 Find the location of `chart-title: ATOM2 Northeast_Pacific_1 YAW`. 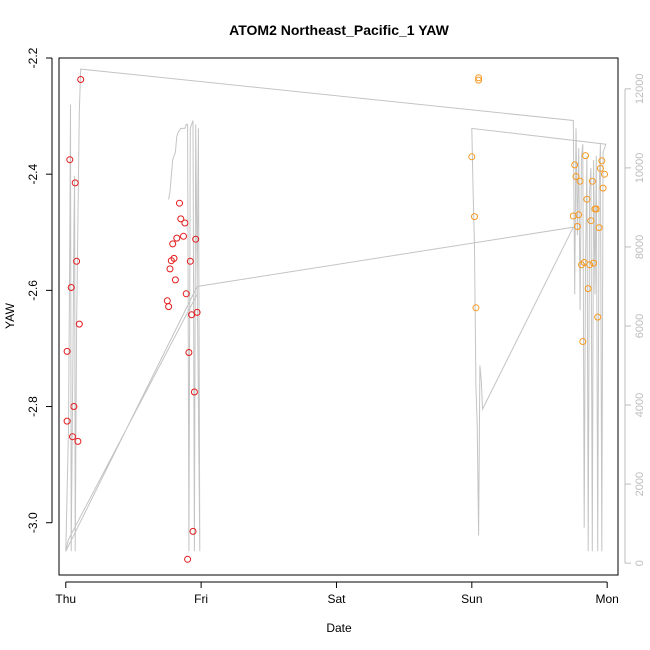

chart-title: ATOM2 Northeast_Pacific_1 YAW is located at coordinates (339, 30).